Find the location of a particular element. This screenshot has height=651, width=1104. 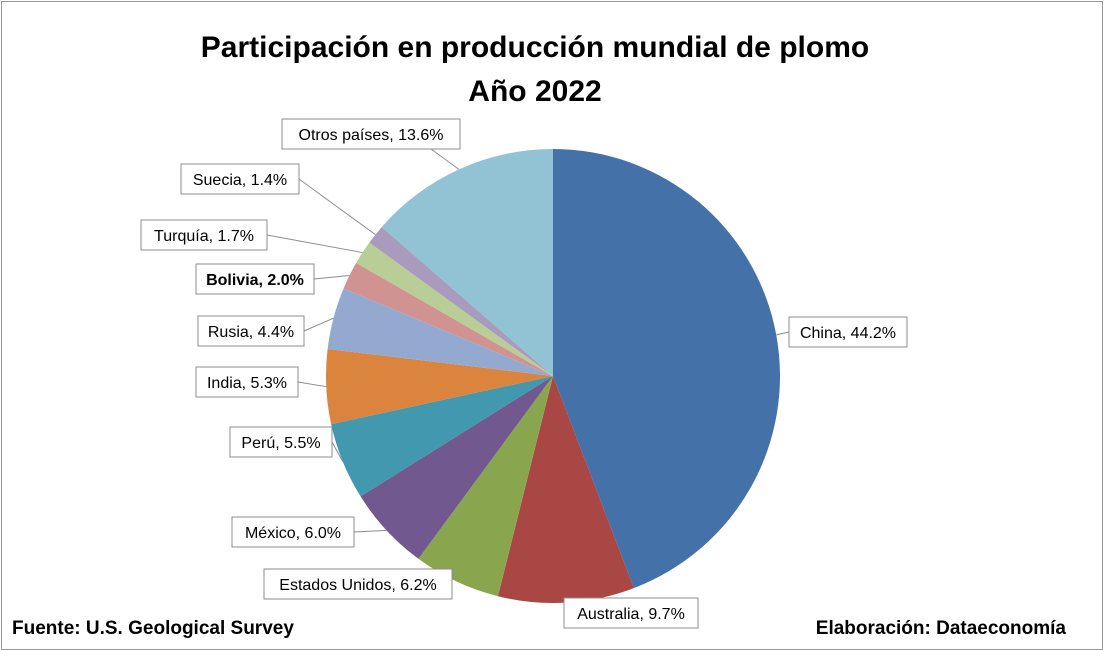

slice-label-suecia: Suecia, 1.4% is located at coordinates (240, 179).